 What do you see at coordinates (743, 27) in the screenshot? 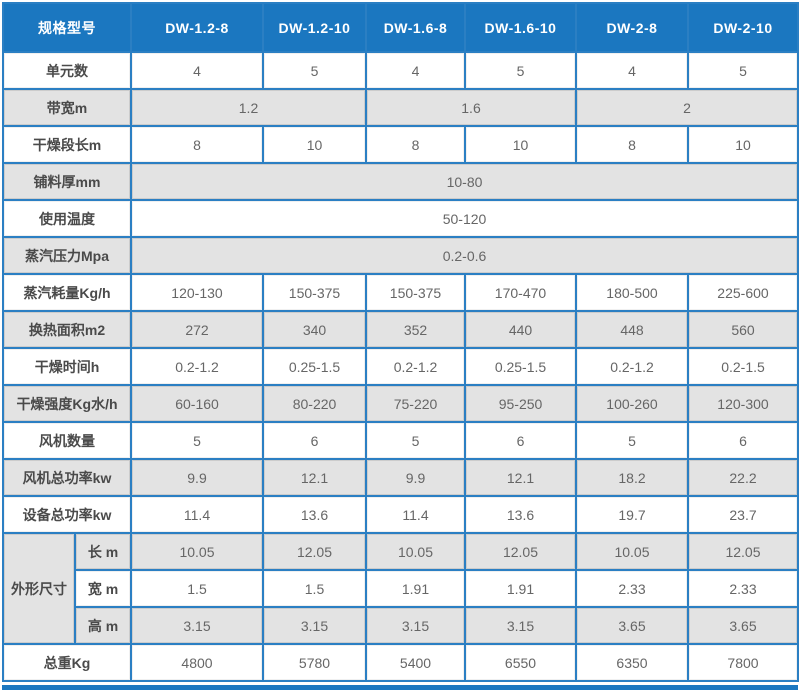
I see `column-header-model-6: DW-2-10` at bounding box center [743, 27].